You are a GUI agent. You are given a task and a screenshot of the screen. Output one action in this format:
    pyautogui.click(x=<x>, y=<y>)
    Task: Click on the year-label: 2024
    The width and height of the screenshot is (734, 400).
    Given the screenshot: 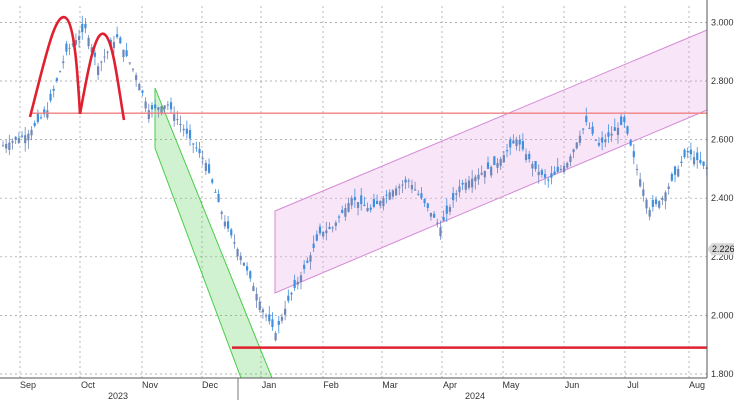 What is the action you would take?
    pyautogui.click(x=475, y=395)
    